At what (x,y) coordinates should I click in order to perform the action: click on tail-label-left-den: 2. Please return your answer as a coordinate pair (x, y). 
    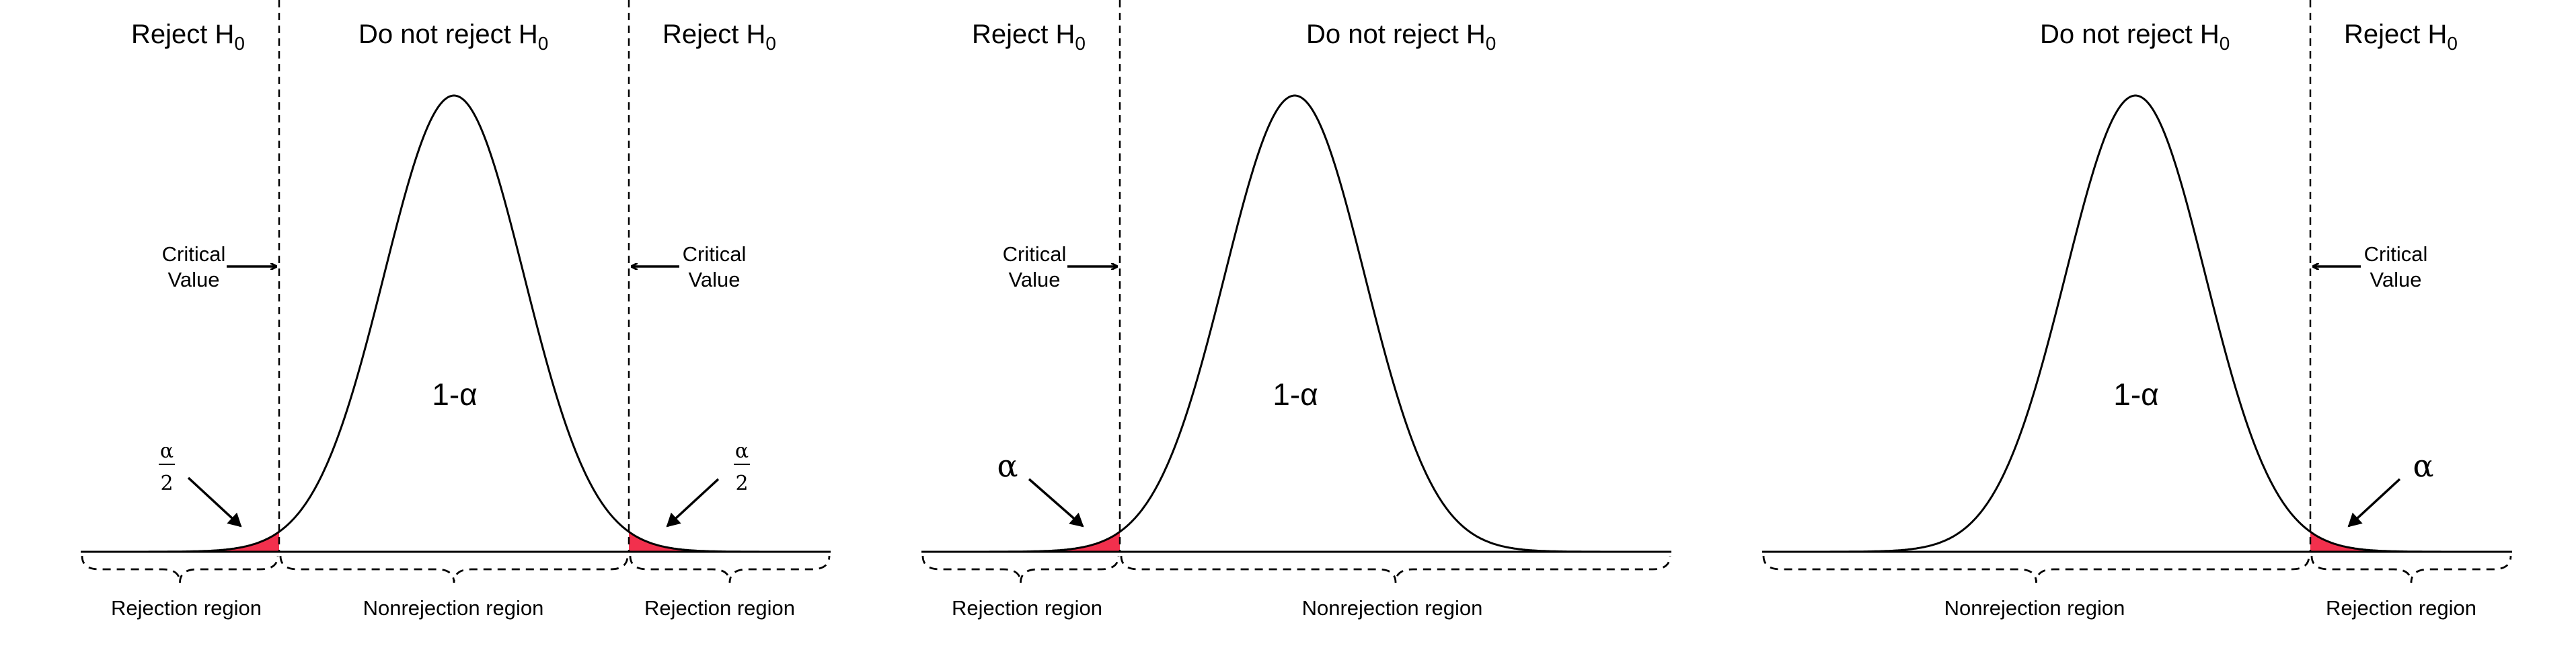
    Looking at the image, I should click on (166, 484).